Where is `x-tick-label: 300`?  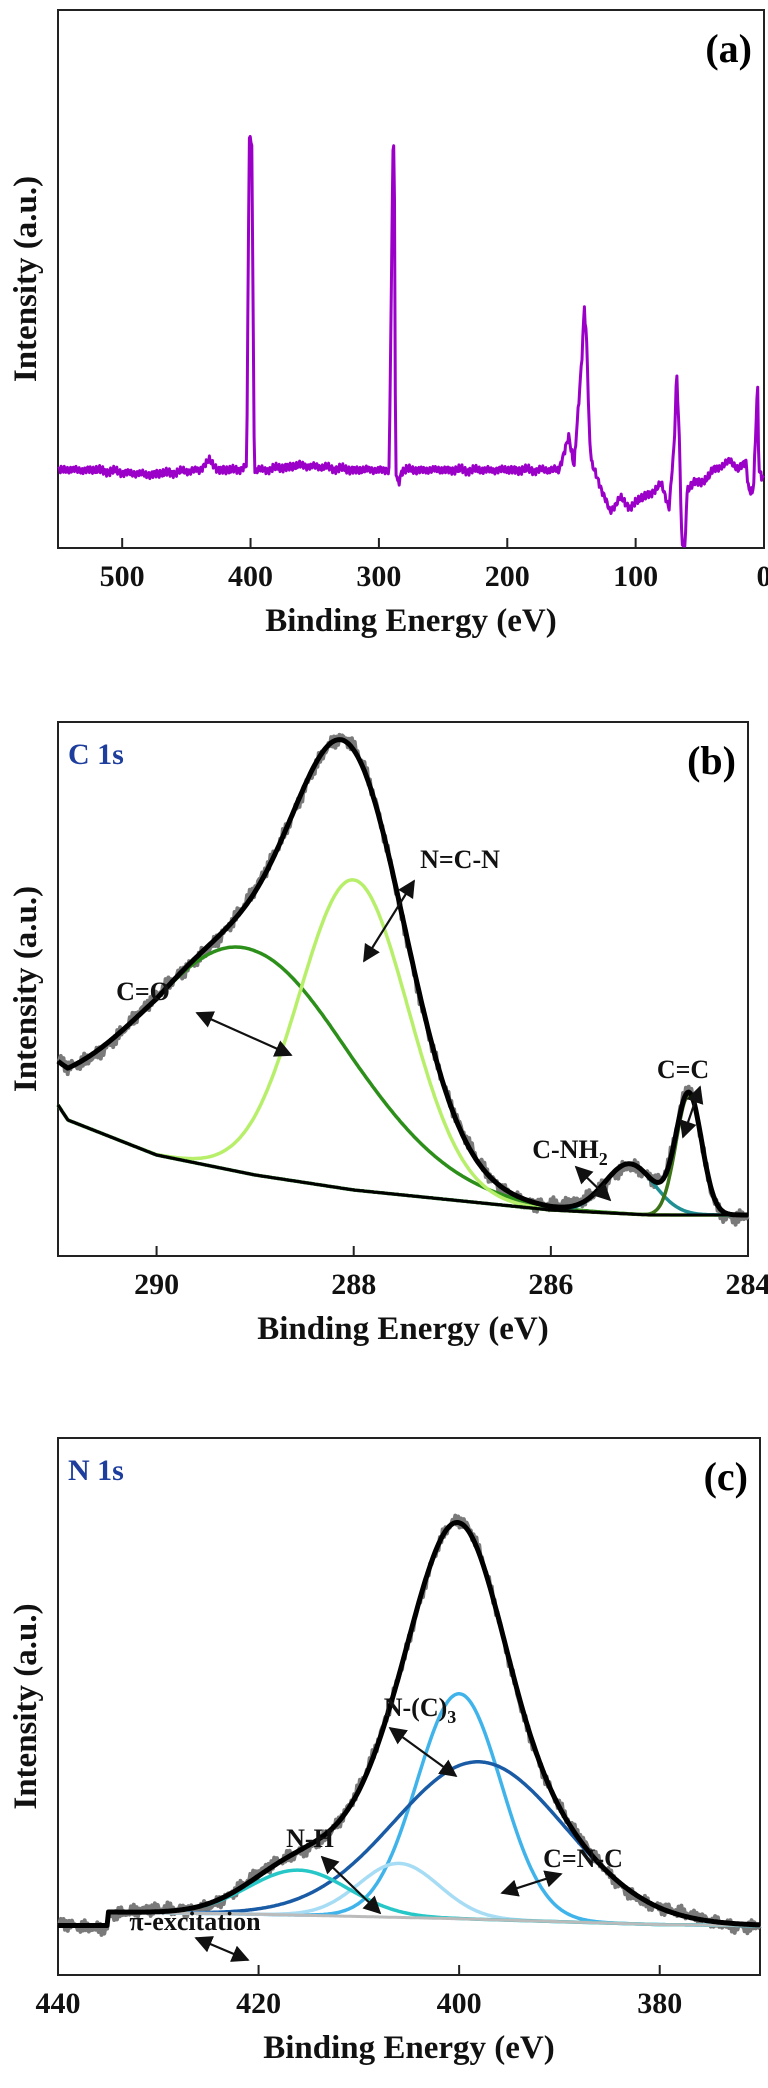
x-tick-label: 300 is located at coordinates (378, 576).